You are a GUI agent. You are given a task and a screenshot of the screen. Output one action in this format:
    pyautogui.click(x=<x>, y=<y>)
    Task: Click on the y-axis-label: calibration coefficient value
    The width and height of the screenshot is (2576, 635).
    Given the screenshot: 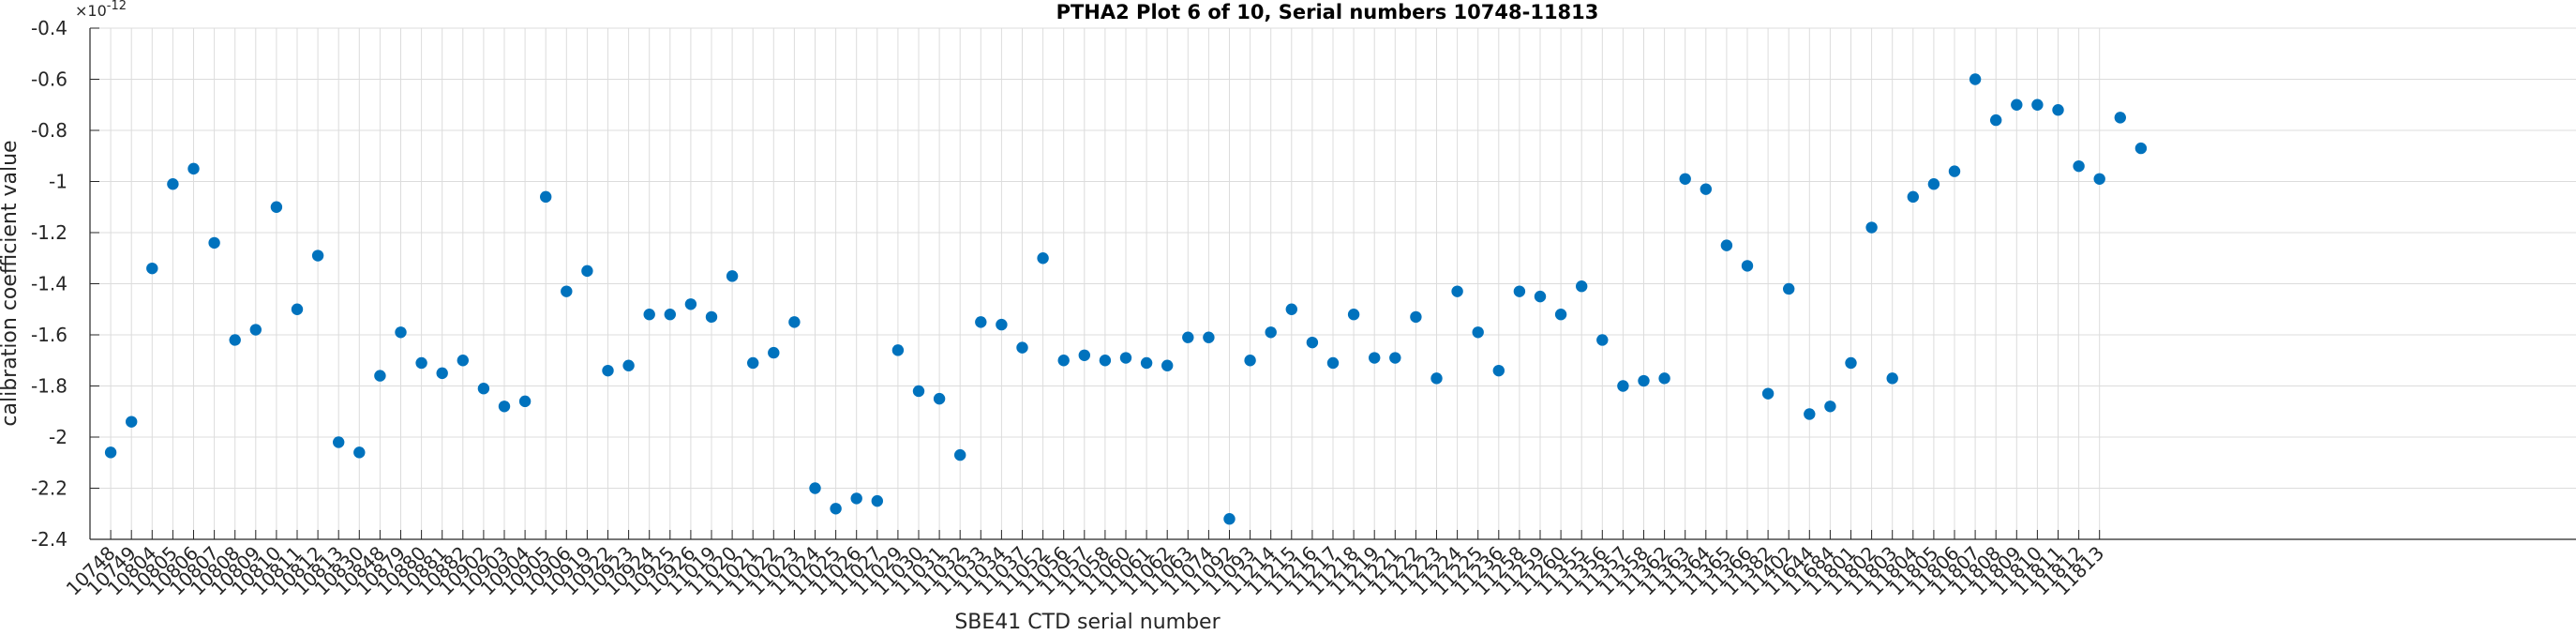 What is the action you would take?
    pyautogui.click(x=11, y=283)
    